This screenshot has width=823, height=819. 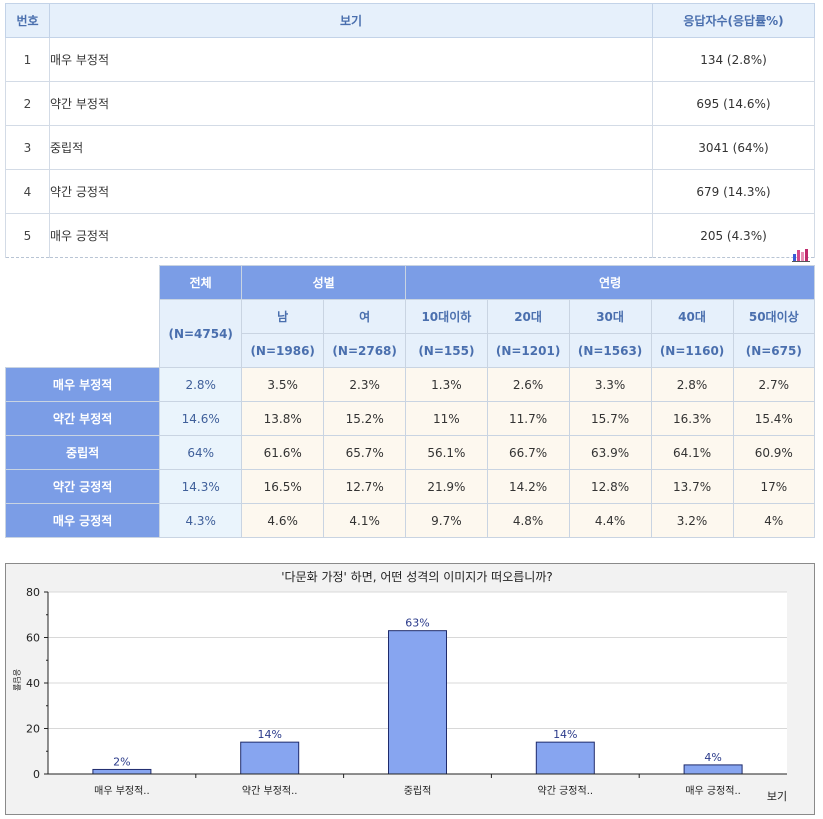 I want to click on crosstab-cell: 21.9%, so click(x=446, y=486).